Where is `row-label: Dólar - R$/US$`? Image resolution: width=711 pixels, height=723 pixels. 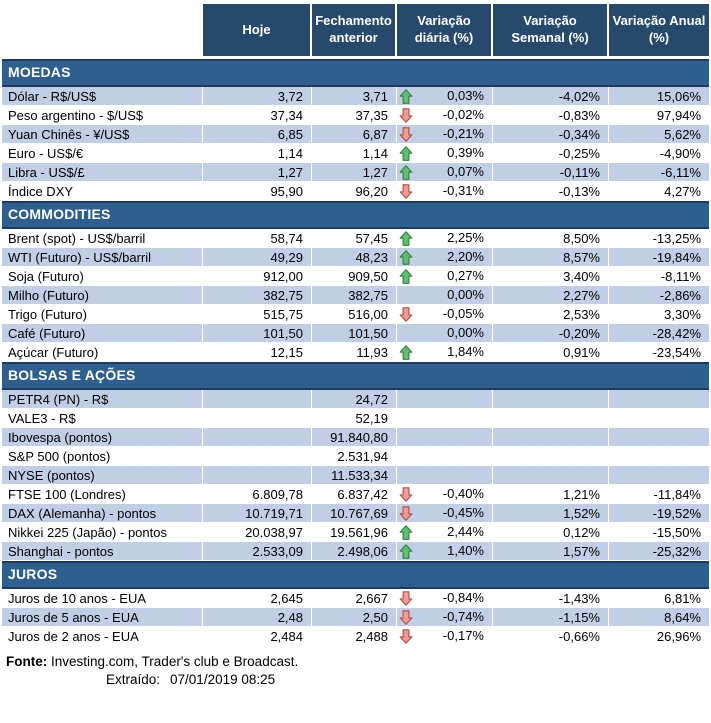
row-label: Dólar - R$/US$ is located at coordinates (102, 96).